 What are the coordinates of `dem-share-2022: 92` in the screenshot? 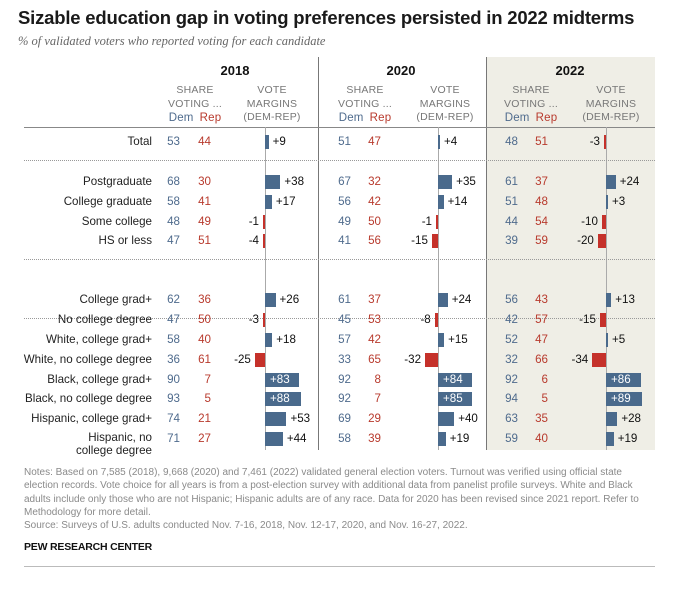 It's located at (511, 379).